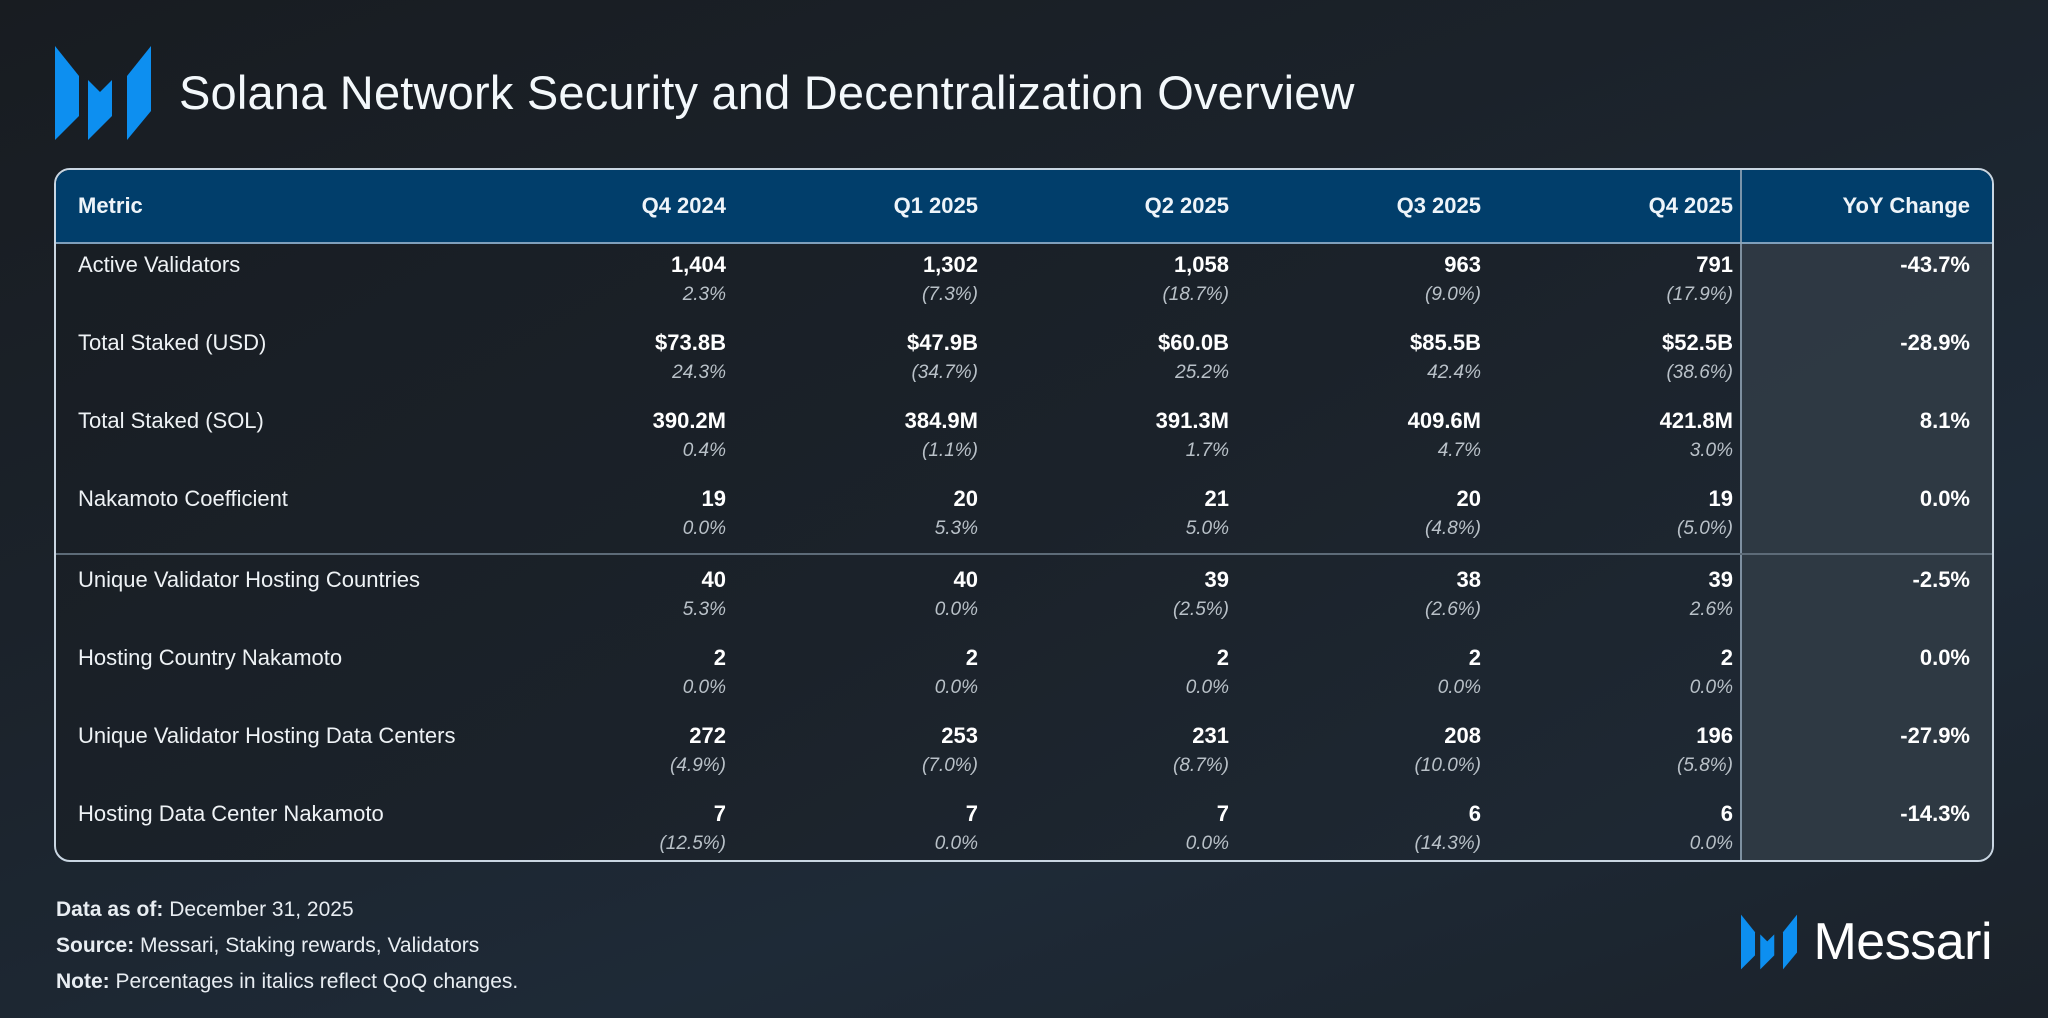  Describe the element at coordinates (707, 735) in the screenshot. I see `metric-value: 272` at that location.